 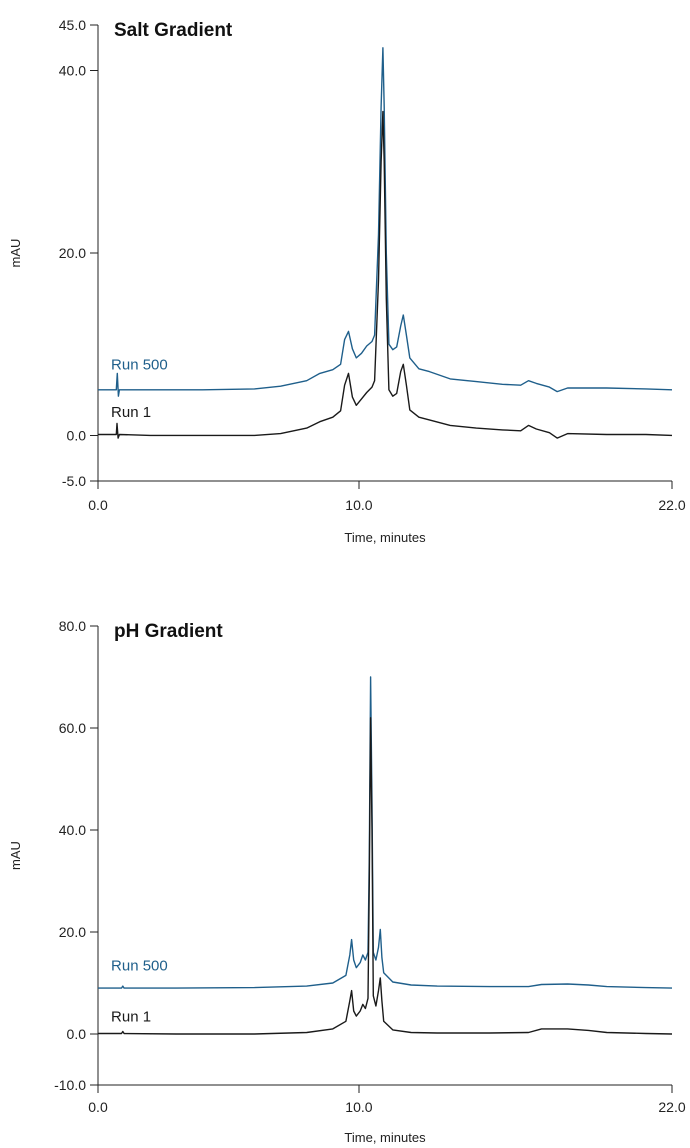 What do you see at coordinates (72, 25) in the screenshot?
I see `y-tick-label: 45.0` at bounding box center [72, 25].